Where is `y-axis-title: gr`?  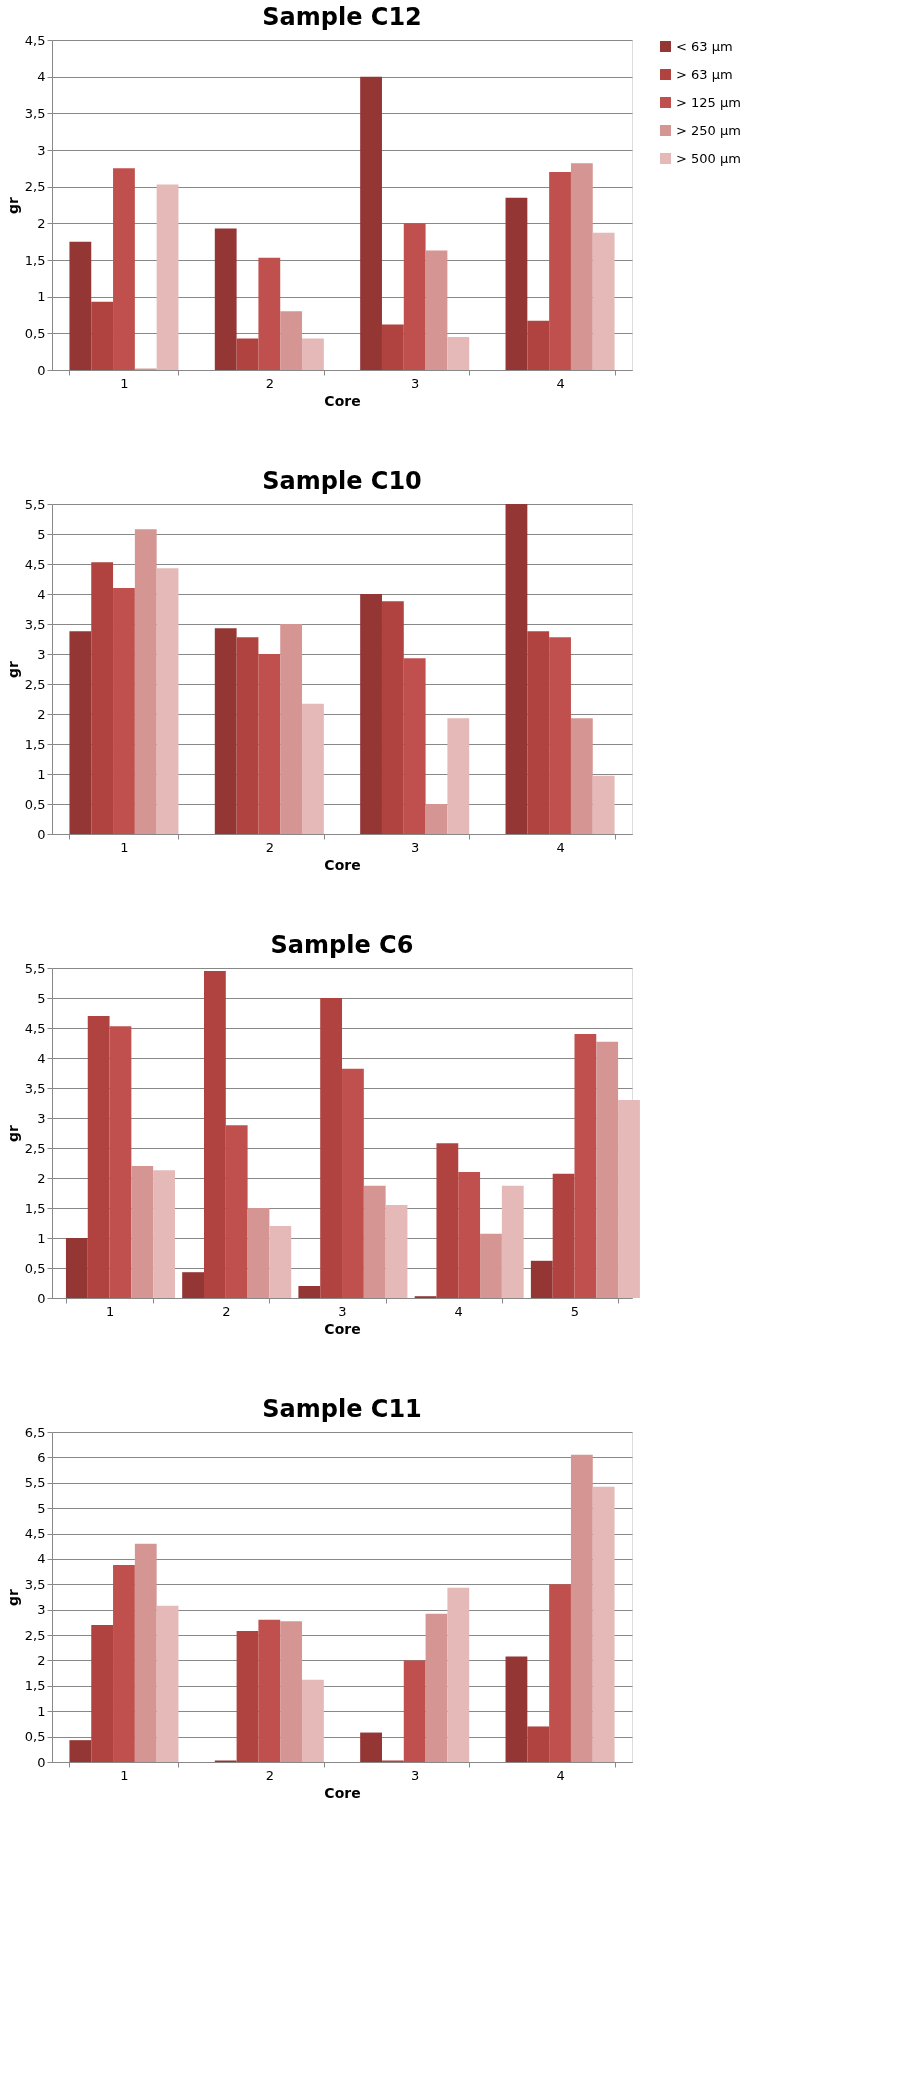
y-axis-title: gr is located at coordinates (12, 669).